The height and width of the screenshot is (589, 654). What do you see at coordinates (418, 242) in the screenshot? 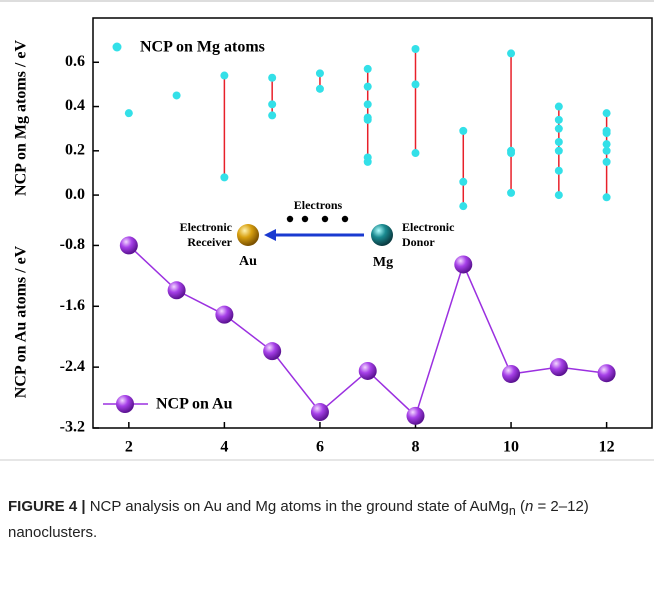
I see `annotation: Donor` at bounding box center [418, 242].